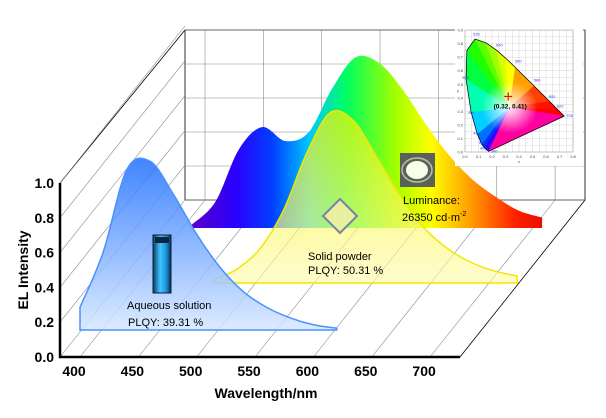 Image resolution: width=606 pixels, height=418 pixels. I want to click on inset-x-tick: 0.5, so click(533, 156).